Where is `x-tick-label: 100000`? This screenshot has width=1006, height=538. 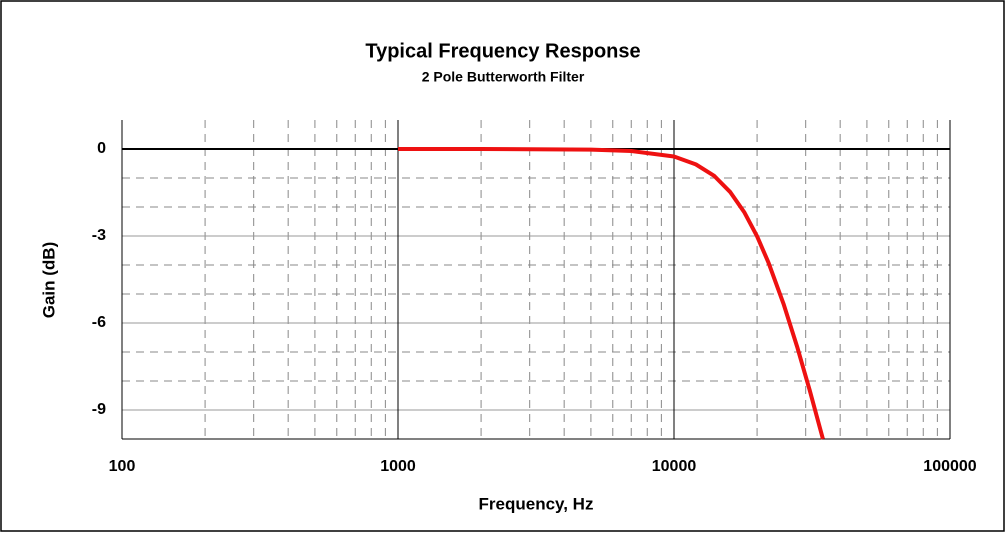
x-tick-label: 100000 is located at coordinates (949, 466).